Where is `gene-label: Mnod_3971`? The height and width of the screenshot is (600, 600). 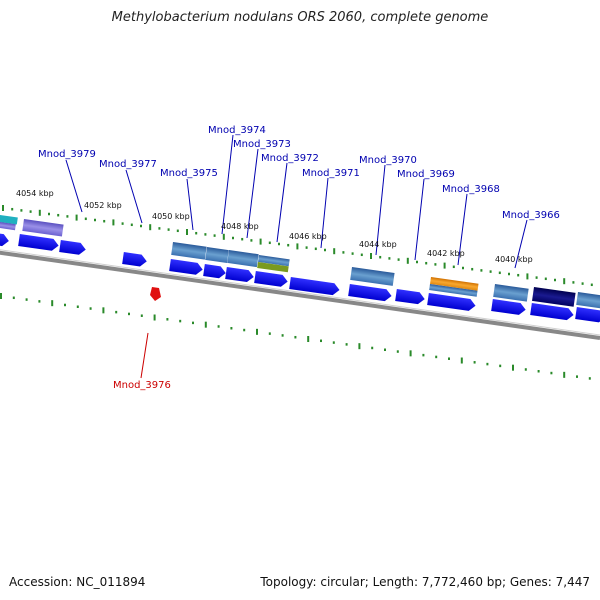 gene-label: Mnod_3971 is located at coordinates (331, 173).